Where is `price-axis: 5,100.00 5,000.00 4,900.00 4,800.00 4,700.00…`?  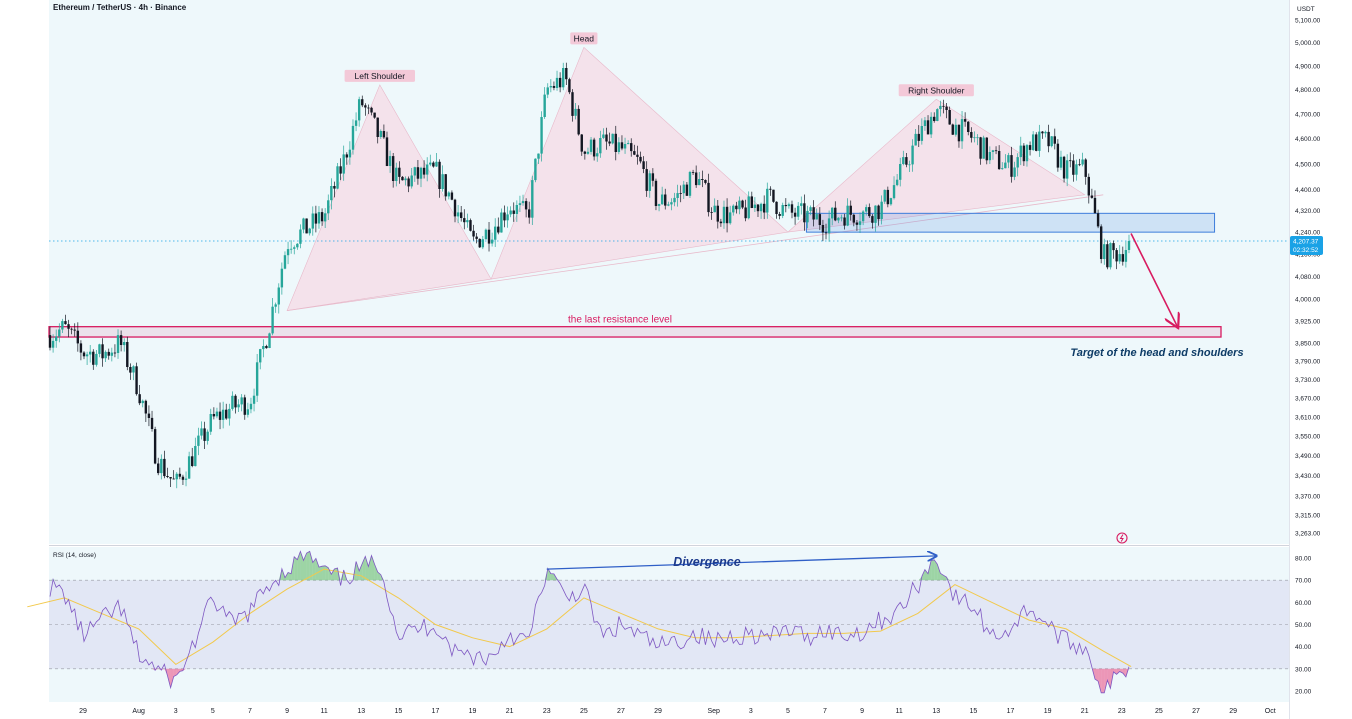 price-axis: 5,100.00 5,000.00 4,900.00 4,800.00 4,700.00… is located at coordinates (1308, 278).